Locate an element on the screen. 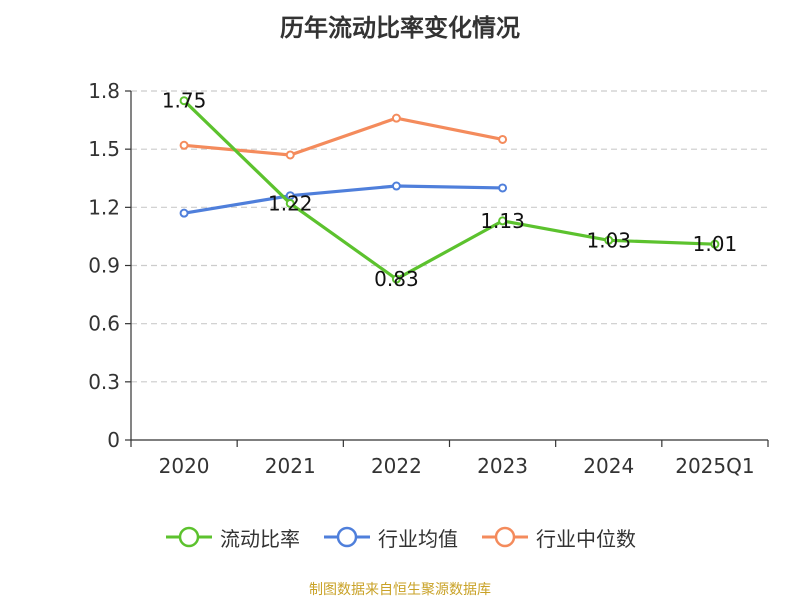  y-tick-label: 1.8 is located at coordinates (104, 91).